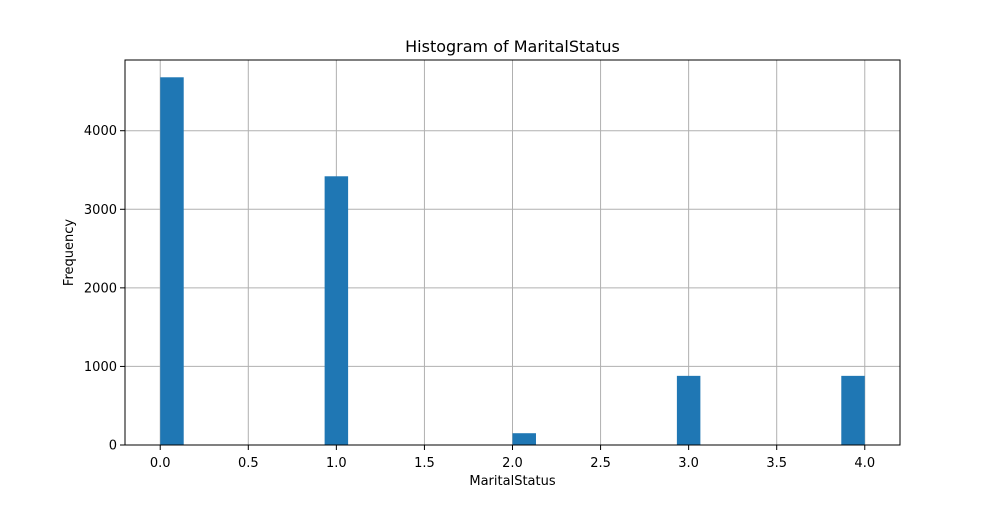 The image size is (1000, 505). Describe the element at coordinates (688, 463) in the screenshot. I see `x-tick-label: 3.0` at that location.